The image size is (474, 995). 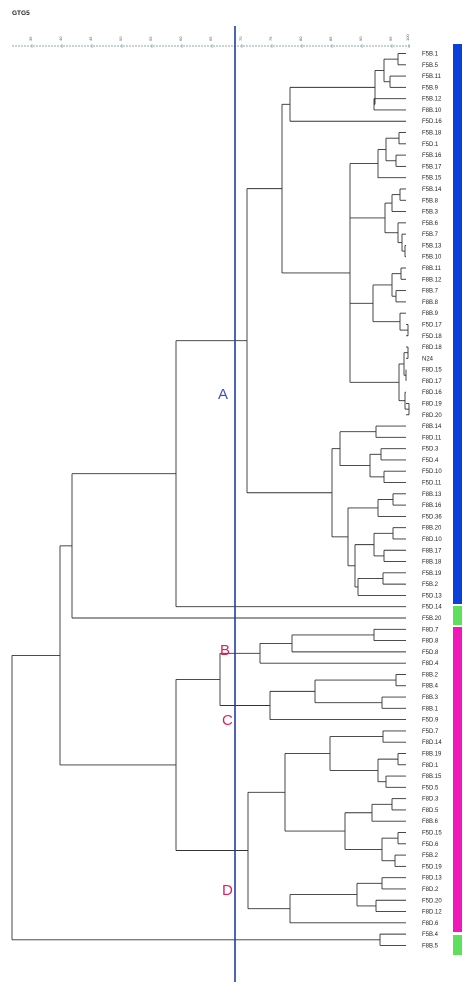 I want to click on leaf-label: F8B.1, so click(x=430, y=709).